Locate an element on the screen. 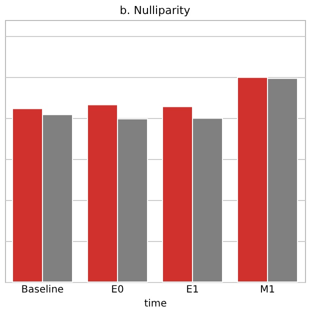 The height and width of the screenshot is (320, 320). x-tick-label: M1 is located at coordinates (267, 290).